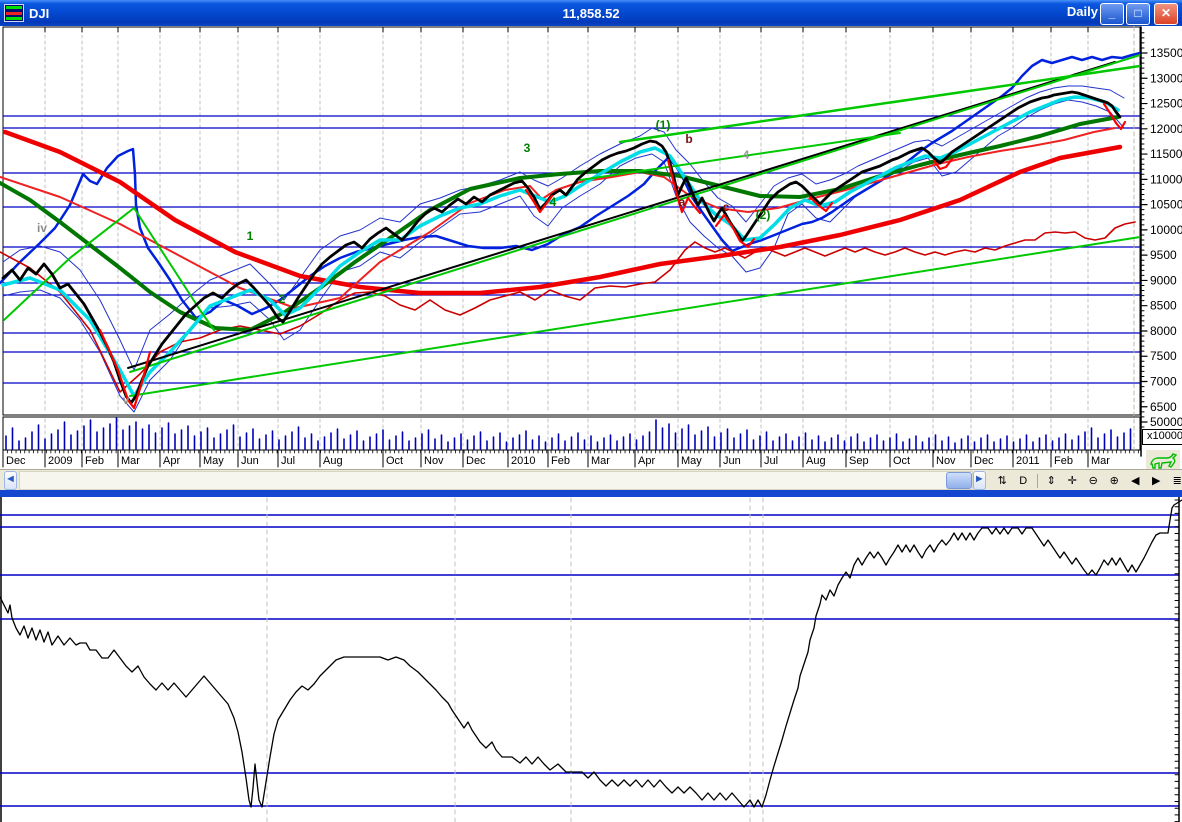 The width and height of the screenshot is (1182, 822). Describe the element at coordinates (60, 461) in the screenshot. I see `svg-text: 2009` at that location.